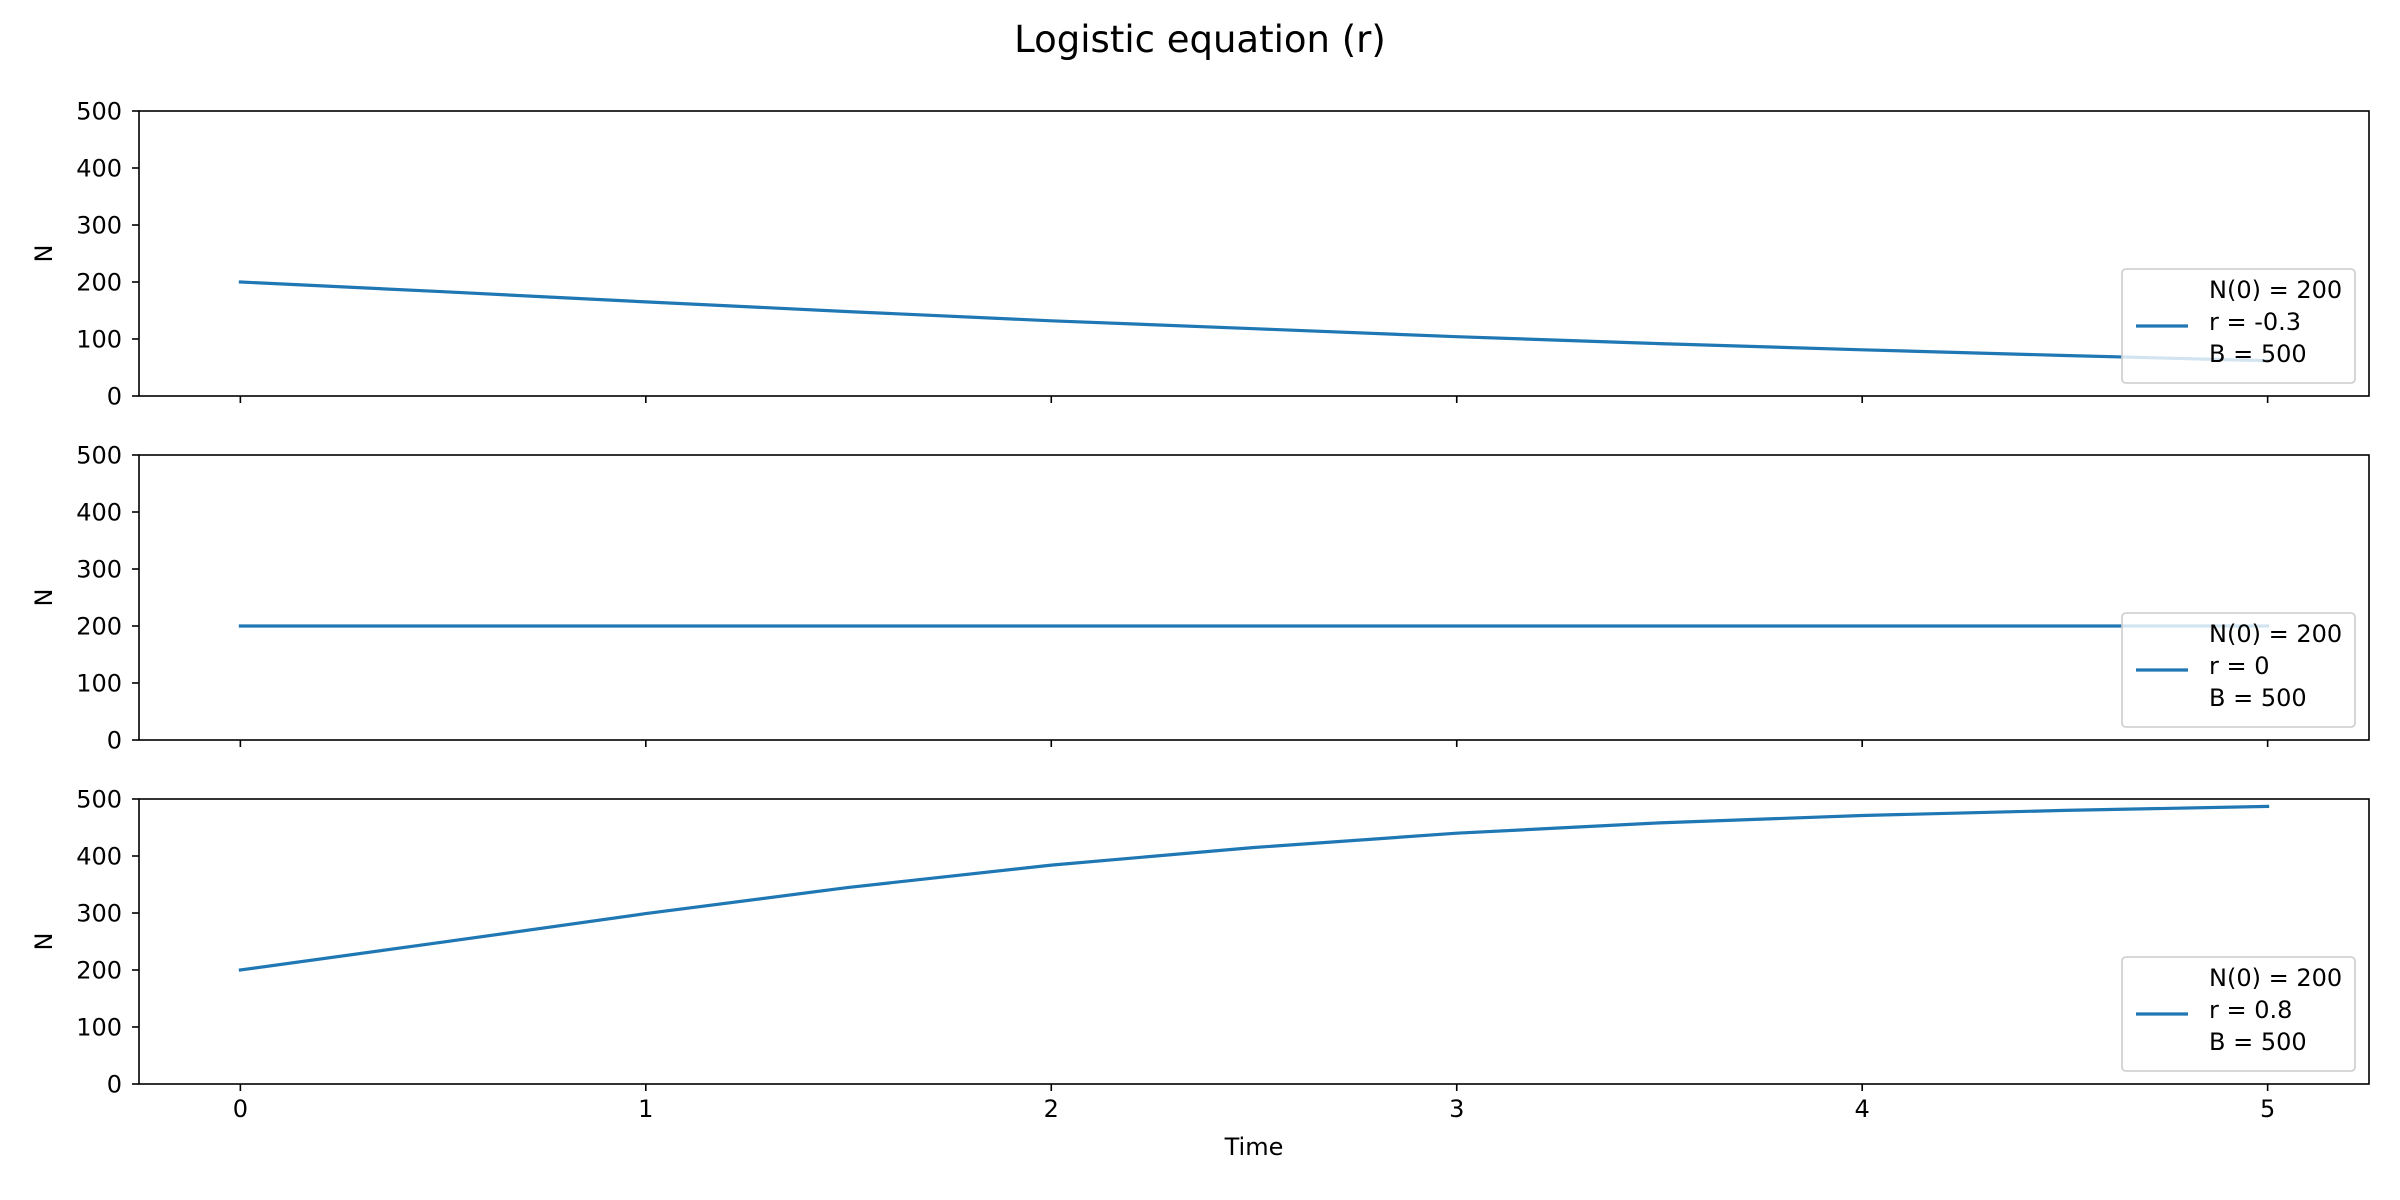 Image resolution: width=2400 pixels, height=1200 pixels. Describe the element at coordinates (2239, 666) in the screenshot. I see `legend-text: r = 0` at that location.